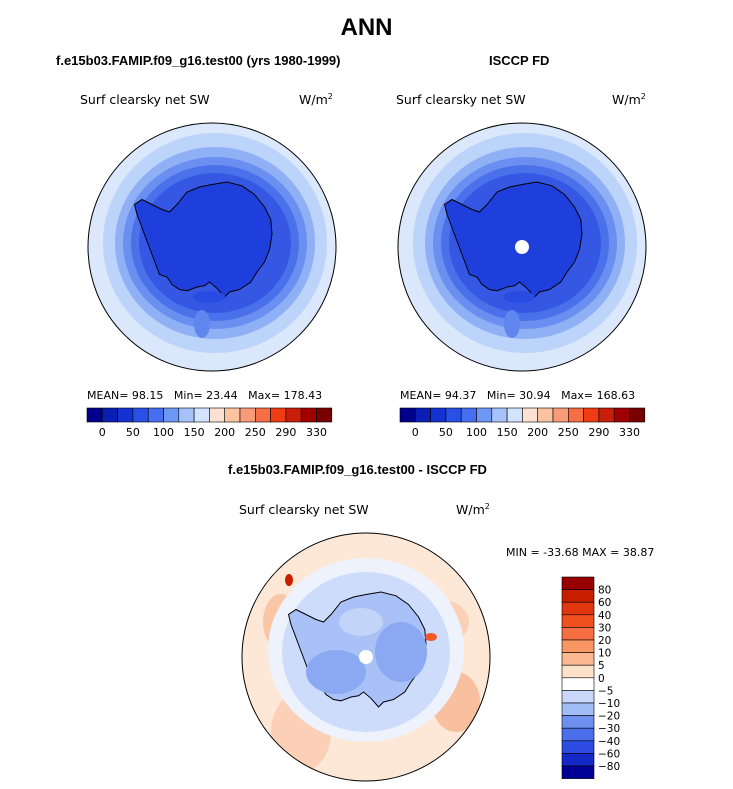 The width and height of the screenshot is (733, 789). What do you see at coordinates (255, 432) in the screenshot?
I see `panel1-colorbar-tick-label: 250` at bounding box center [255, 432].